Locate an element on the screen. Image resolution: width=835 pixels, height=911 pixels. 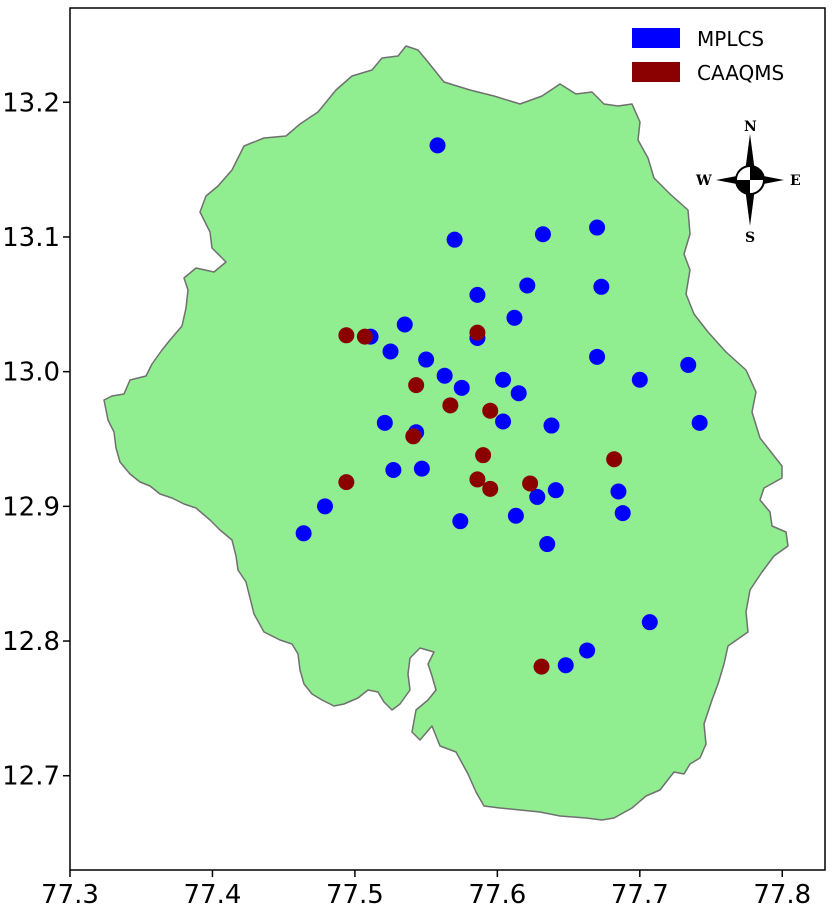
y-axis-ticks: 12.7 12.8 12.9 13.0 13.1 13.2 is located at coordinates (36, 440).